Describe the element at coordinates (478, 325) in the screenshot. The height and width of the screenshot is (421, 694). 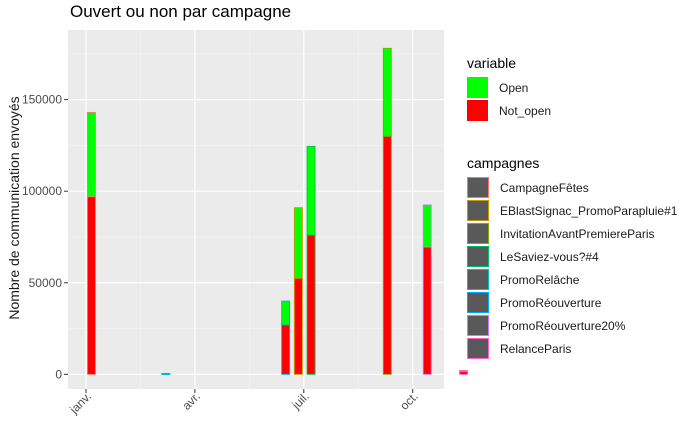
I see `legend-key-promoreouverture20` at that location.